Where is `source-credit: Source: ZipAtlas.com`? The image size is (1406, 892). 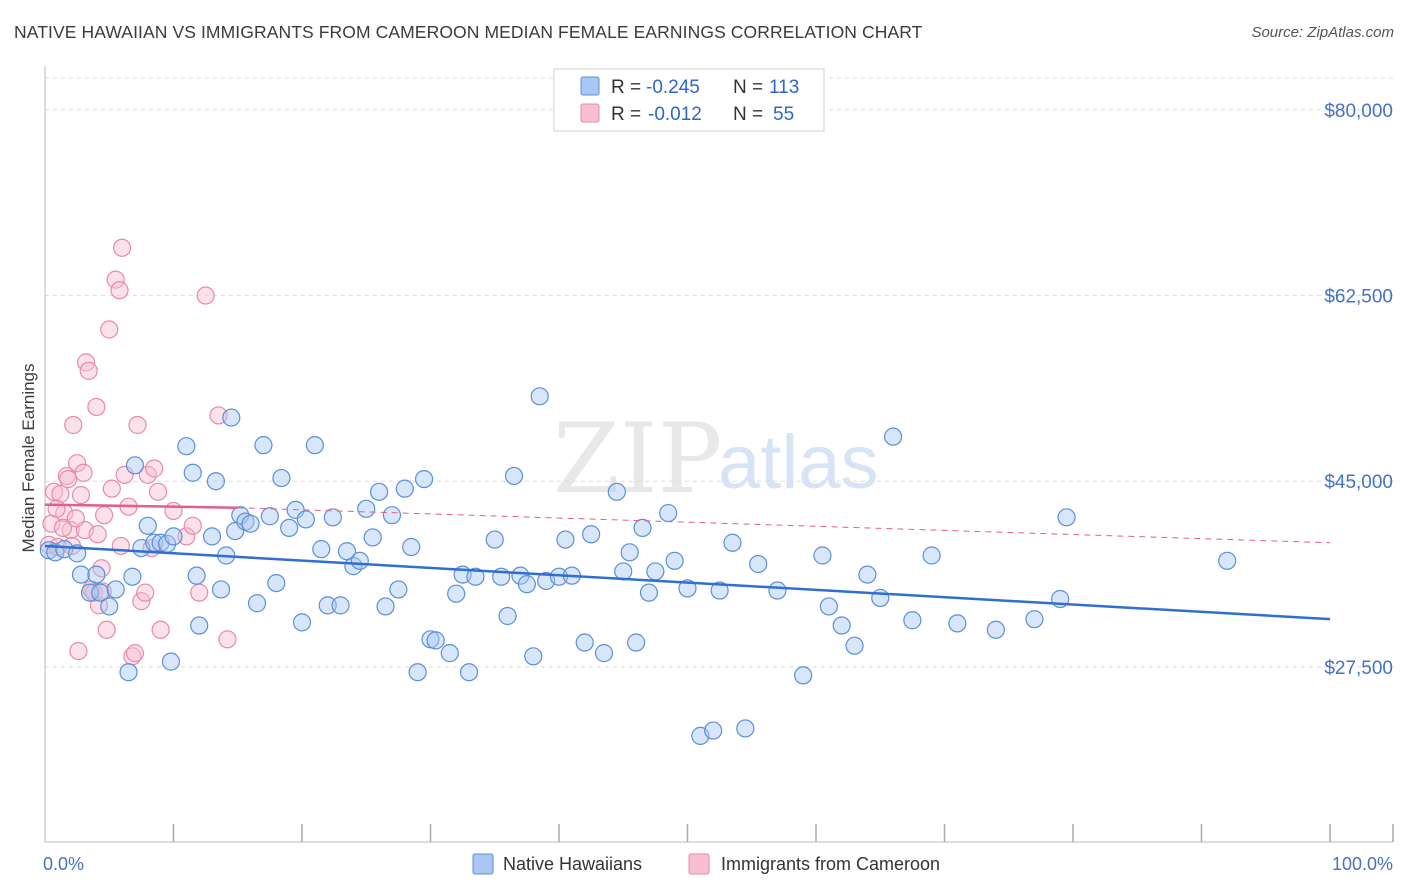 source-credit: Source: ZipAtlas.com is located at coordinates (1322, 32).